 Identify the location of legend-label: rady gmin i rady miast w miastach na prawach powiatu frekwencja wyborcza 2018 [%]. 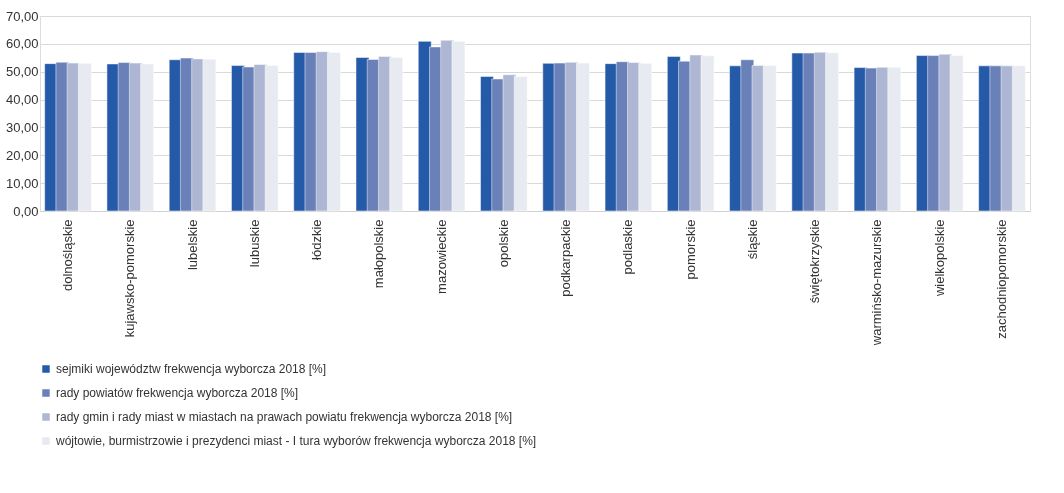
(284, 417).